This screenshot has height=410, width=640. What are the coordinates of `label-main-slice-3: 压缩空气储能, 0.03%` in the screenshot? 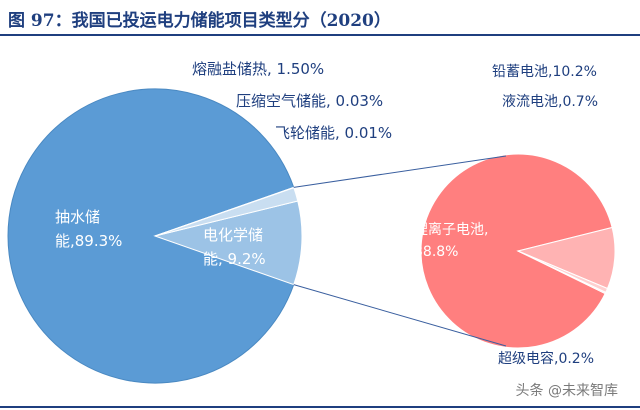 It's located at (309, 101).